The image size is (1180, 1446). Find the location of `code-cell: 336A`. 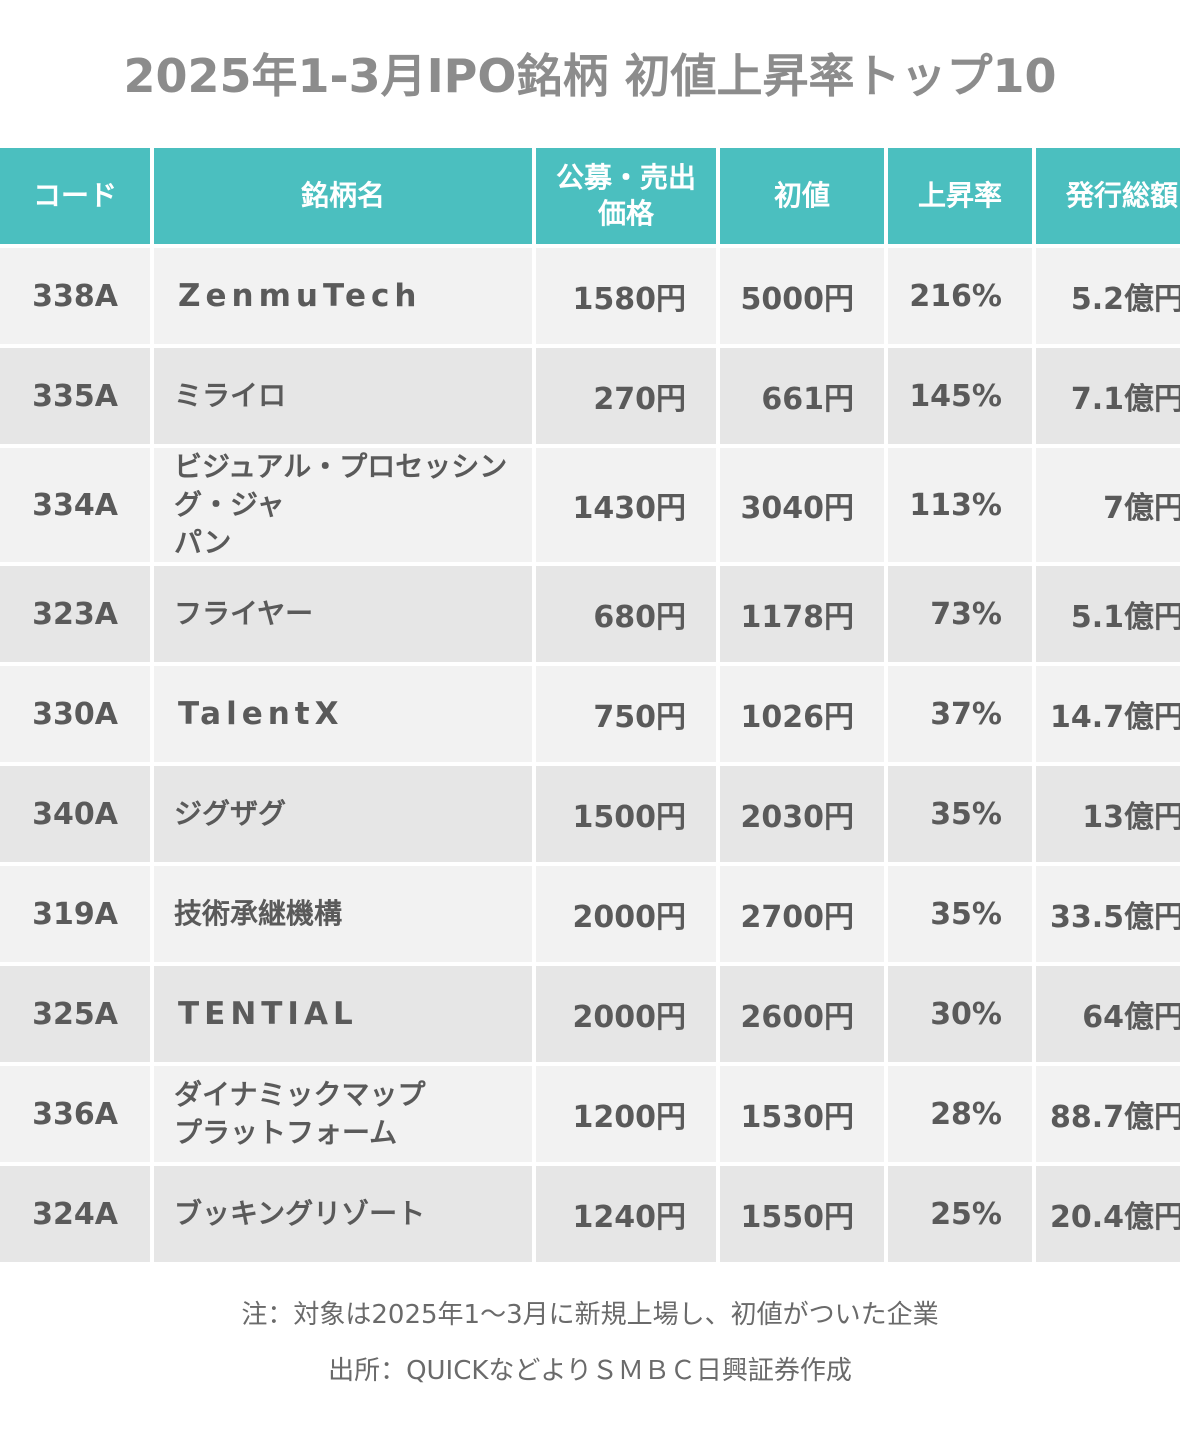

code-cell: 336A is located at coordinates (75, 1114).